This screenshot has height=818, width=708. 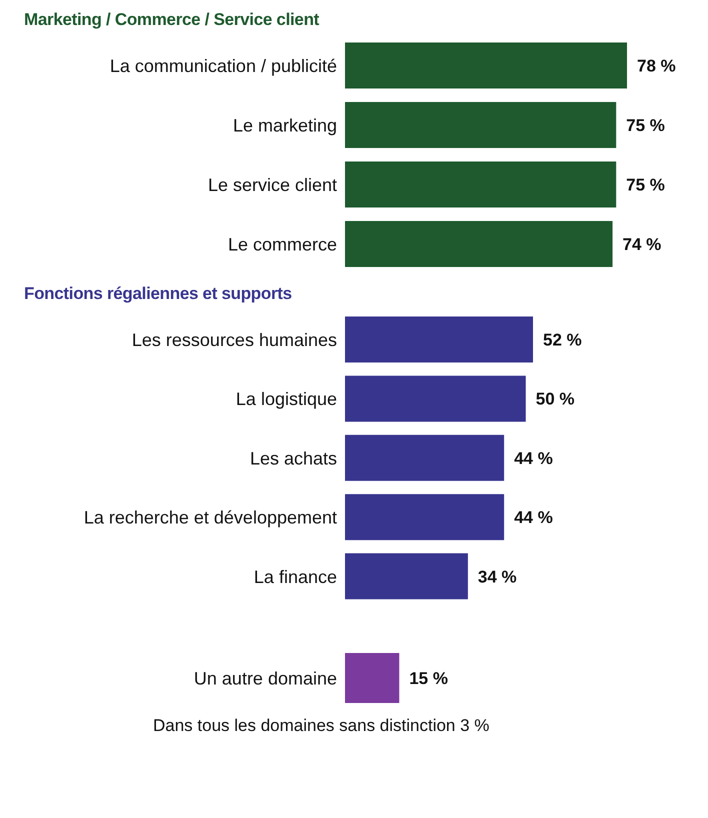 What do you see at coordinates (293, 458) in the screenshot?
I see `y-tick-label: Les achats` at bounding box center [293, 458].